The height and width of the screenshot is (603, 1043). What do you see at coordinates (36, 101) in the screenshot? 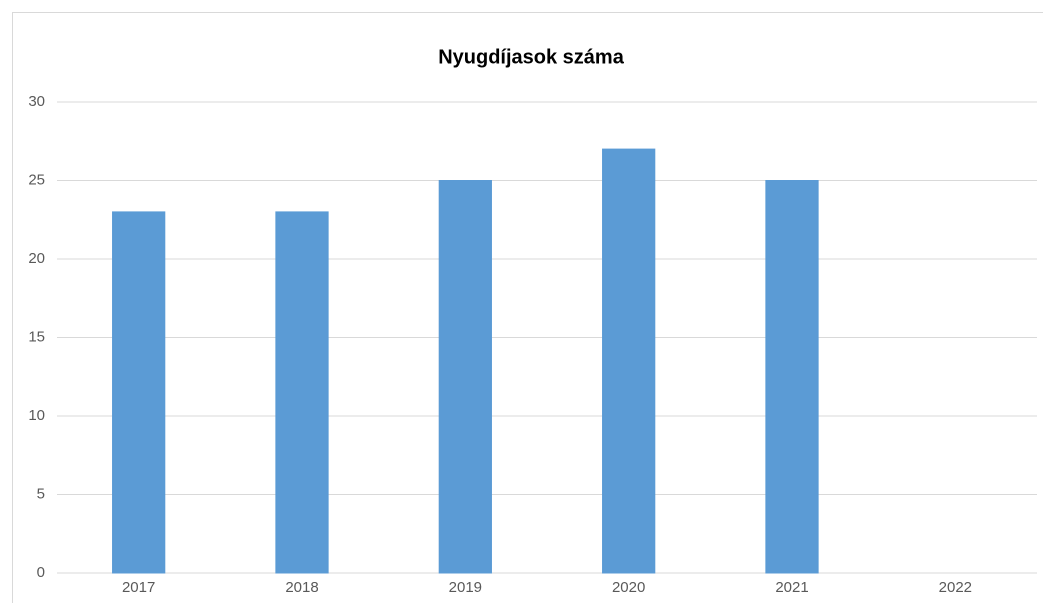
I see `y-tick-label: 30` at bounding box center [36, 101].